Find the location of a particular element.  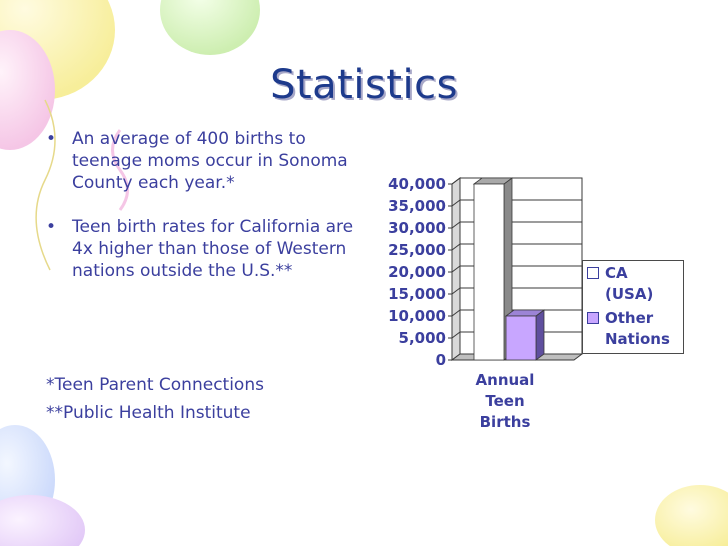

slide-title: Statistics is located at coordinates (364, 85).